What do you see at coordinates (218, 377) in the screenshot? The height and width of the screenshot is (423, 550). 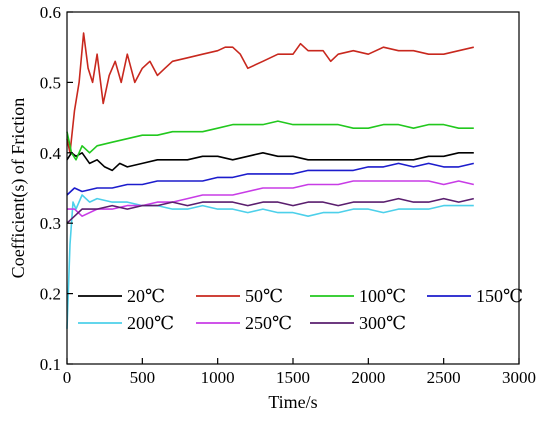 I see `x-tick-label: 1000` at bounding box center [218, 377].